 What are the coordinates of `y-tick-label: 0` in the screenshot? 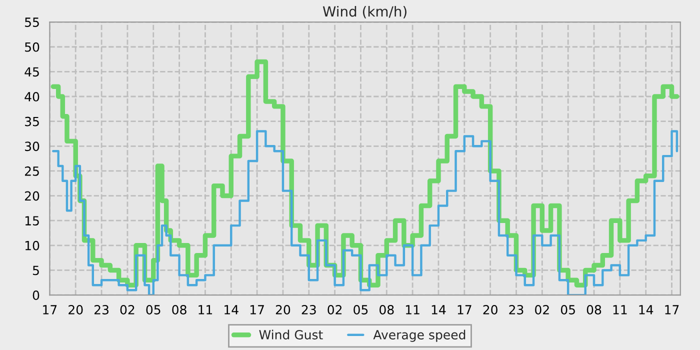 It's located at (36, 295).